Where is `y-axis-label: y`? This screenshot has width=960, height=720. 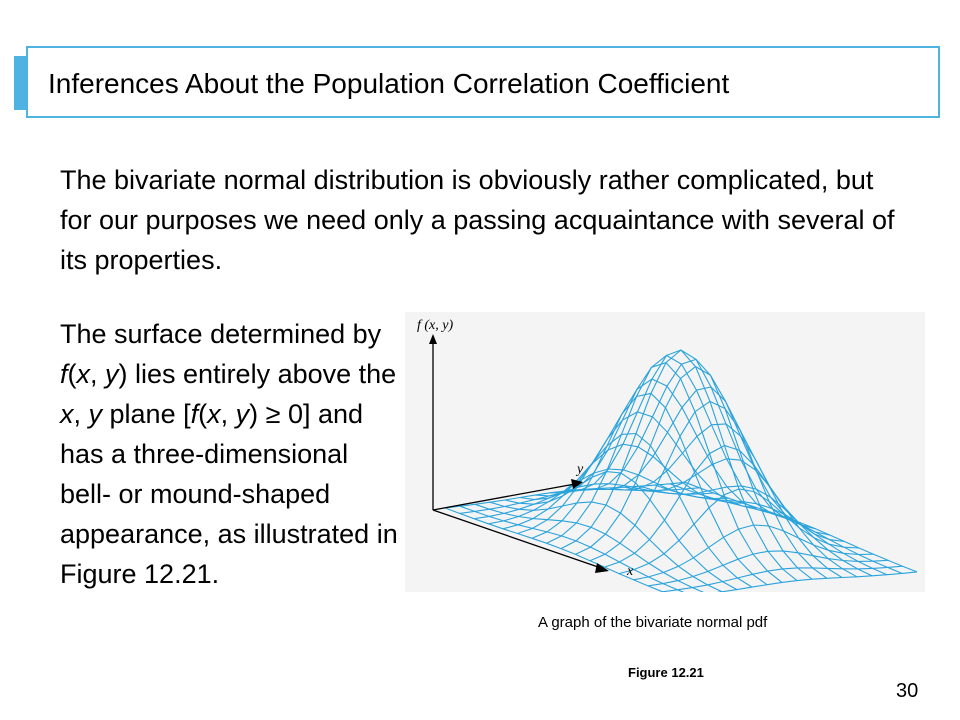
y-axis-label: y is located at coordinates (580, 469).